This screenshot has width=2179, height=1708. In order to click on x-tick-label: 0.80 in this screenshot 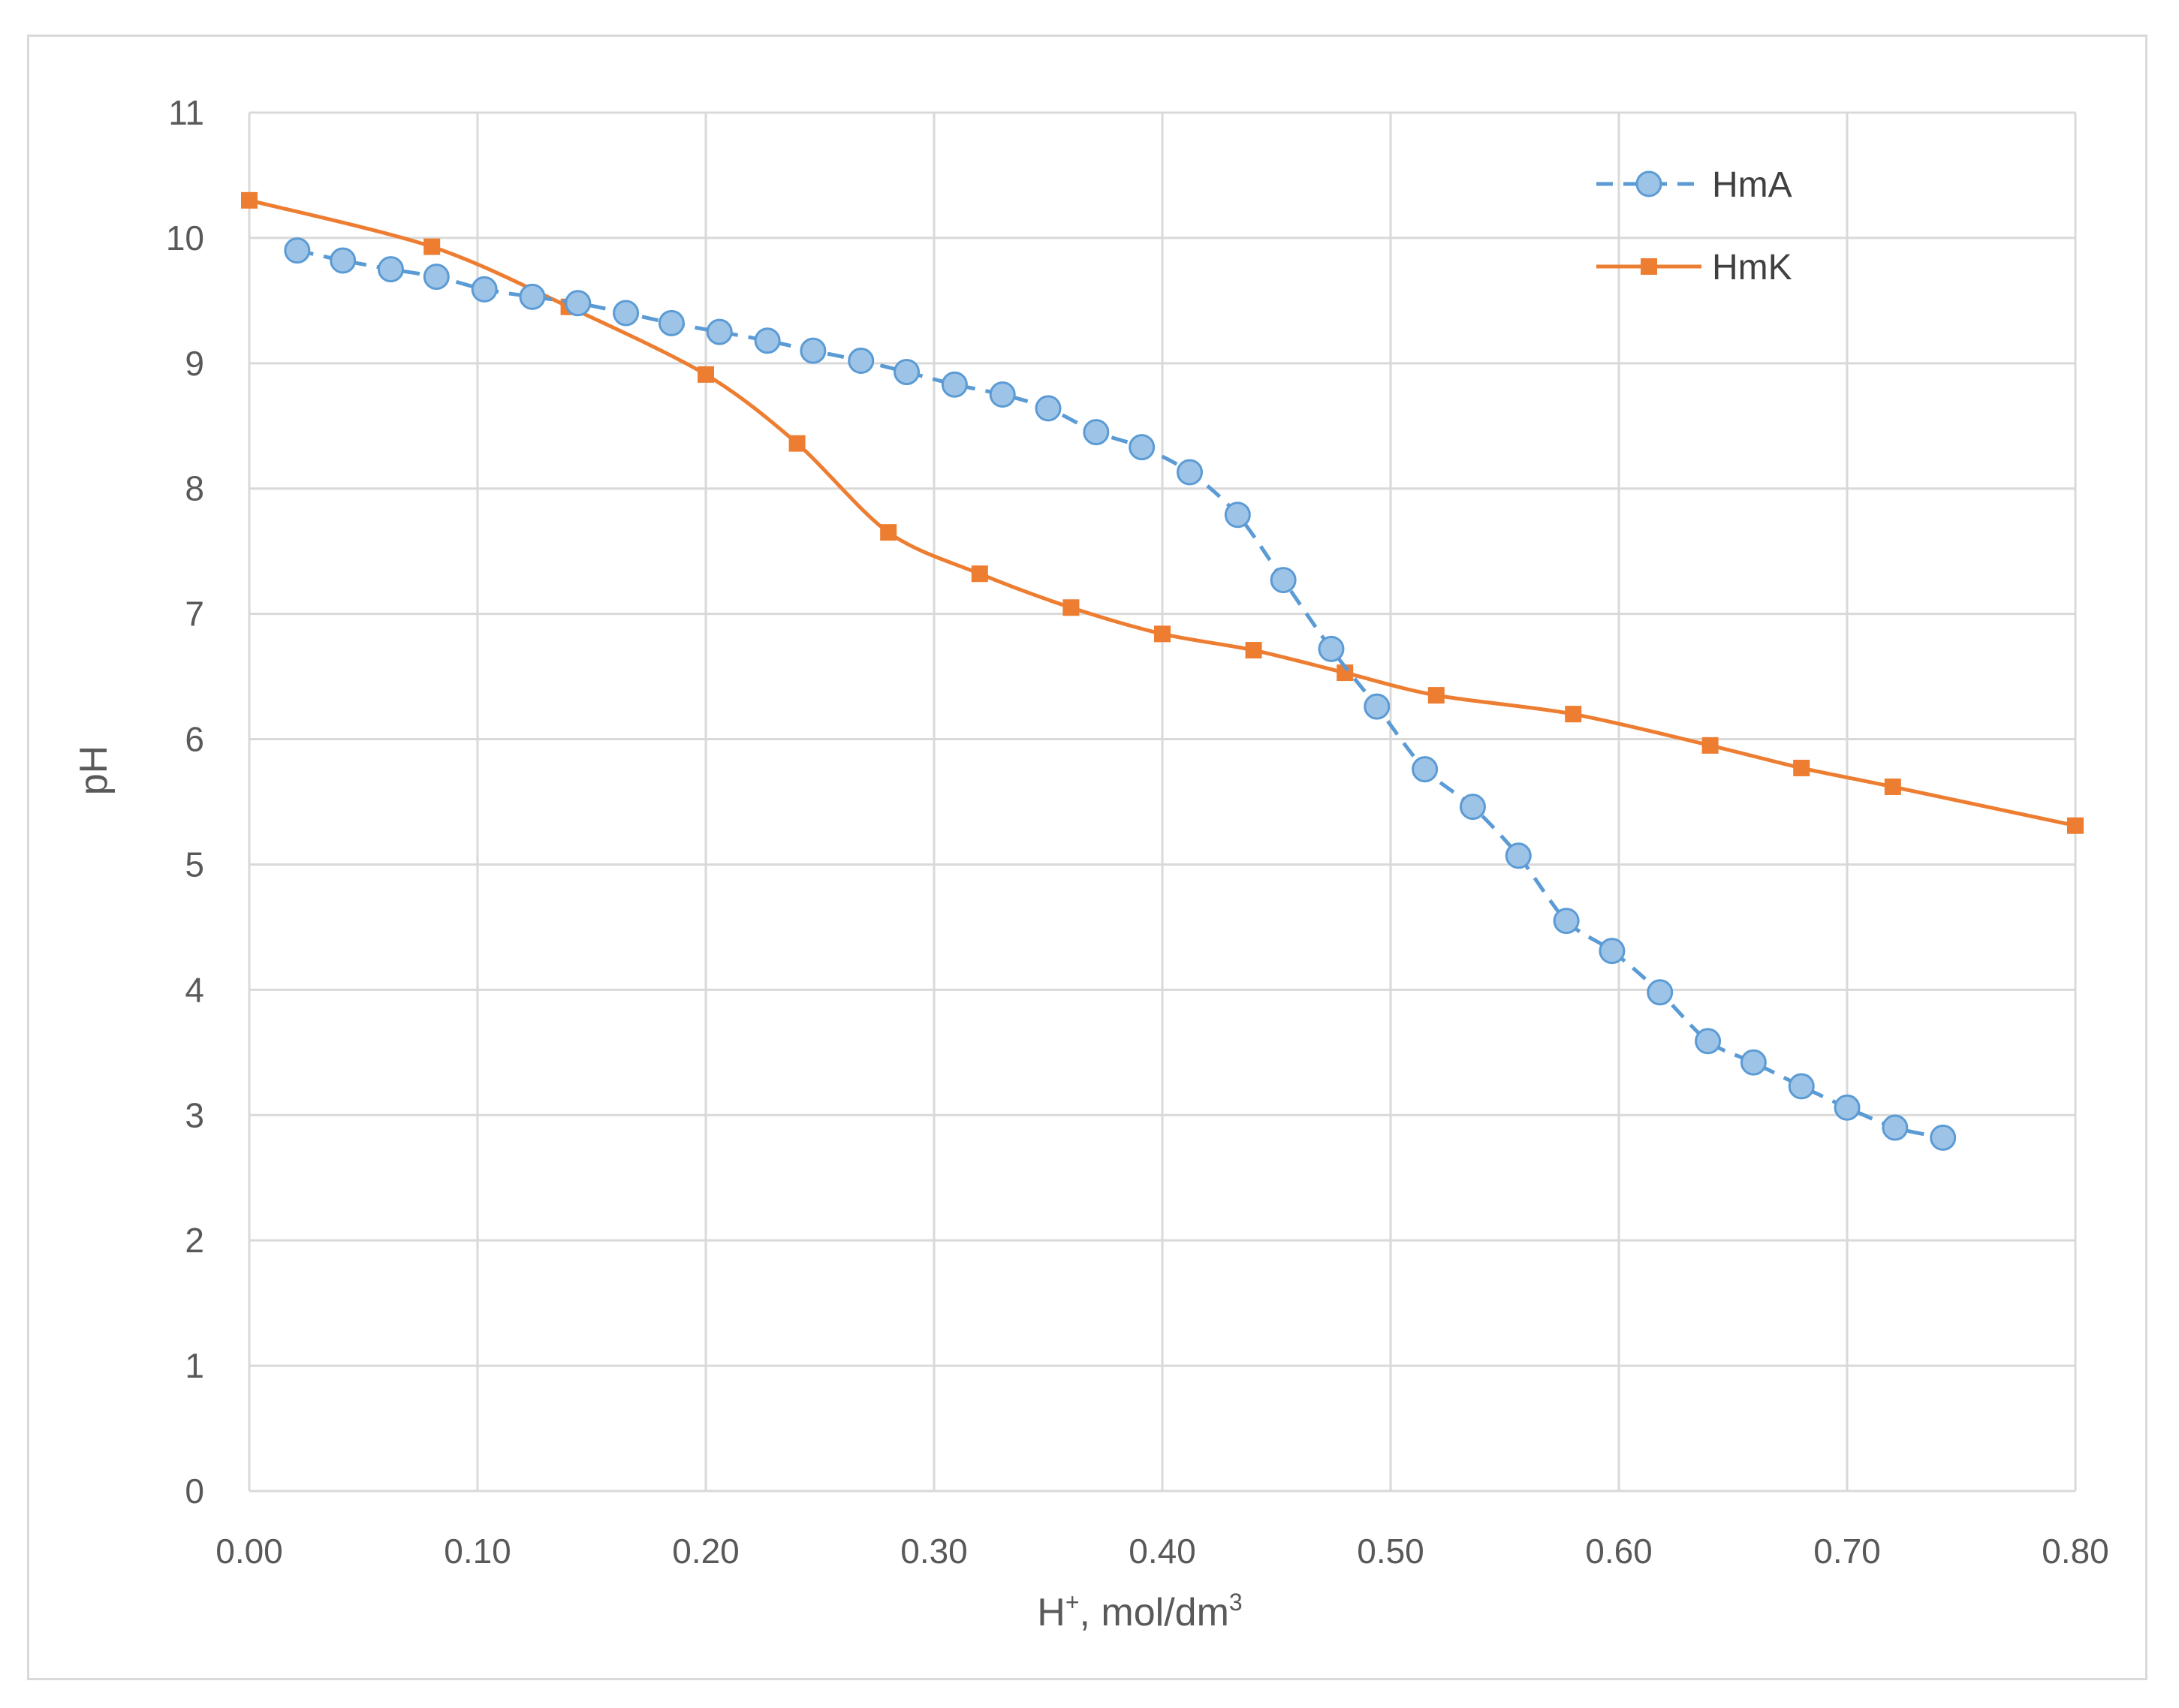, I will do `click(2075, 1552)`.